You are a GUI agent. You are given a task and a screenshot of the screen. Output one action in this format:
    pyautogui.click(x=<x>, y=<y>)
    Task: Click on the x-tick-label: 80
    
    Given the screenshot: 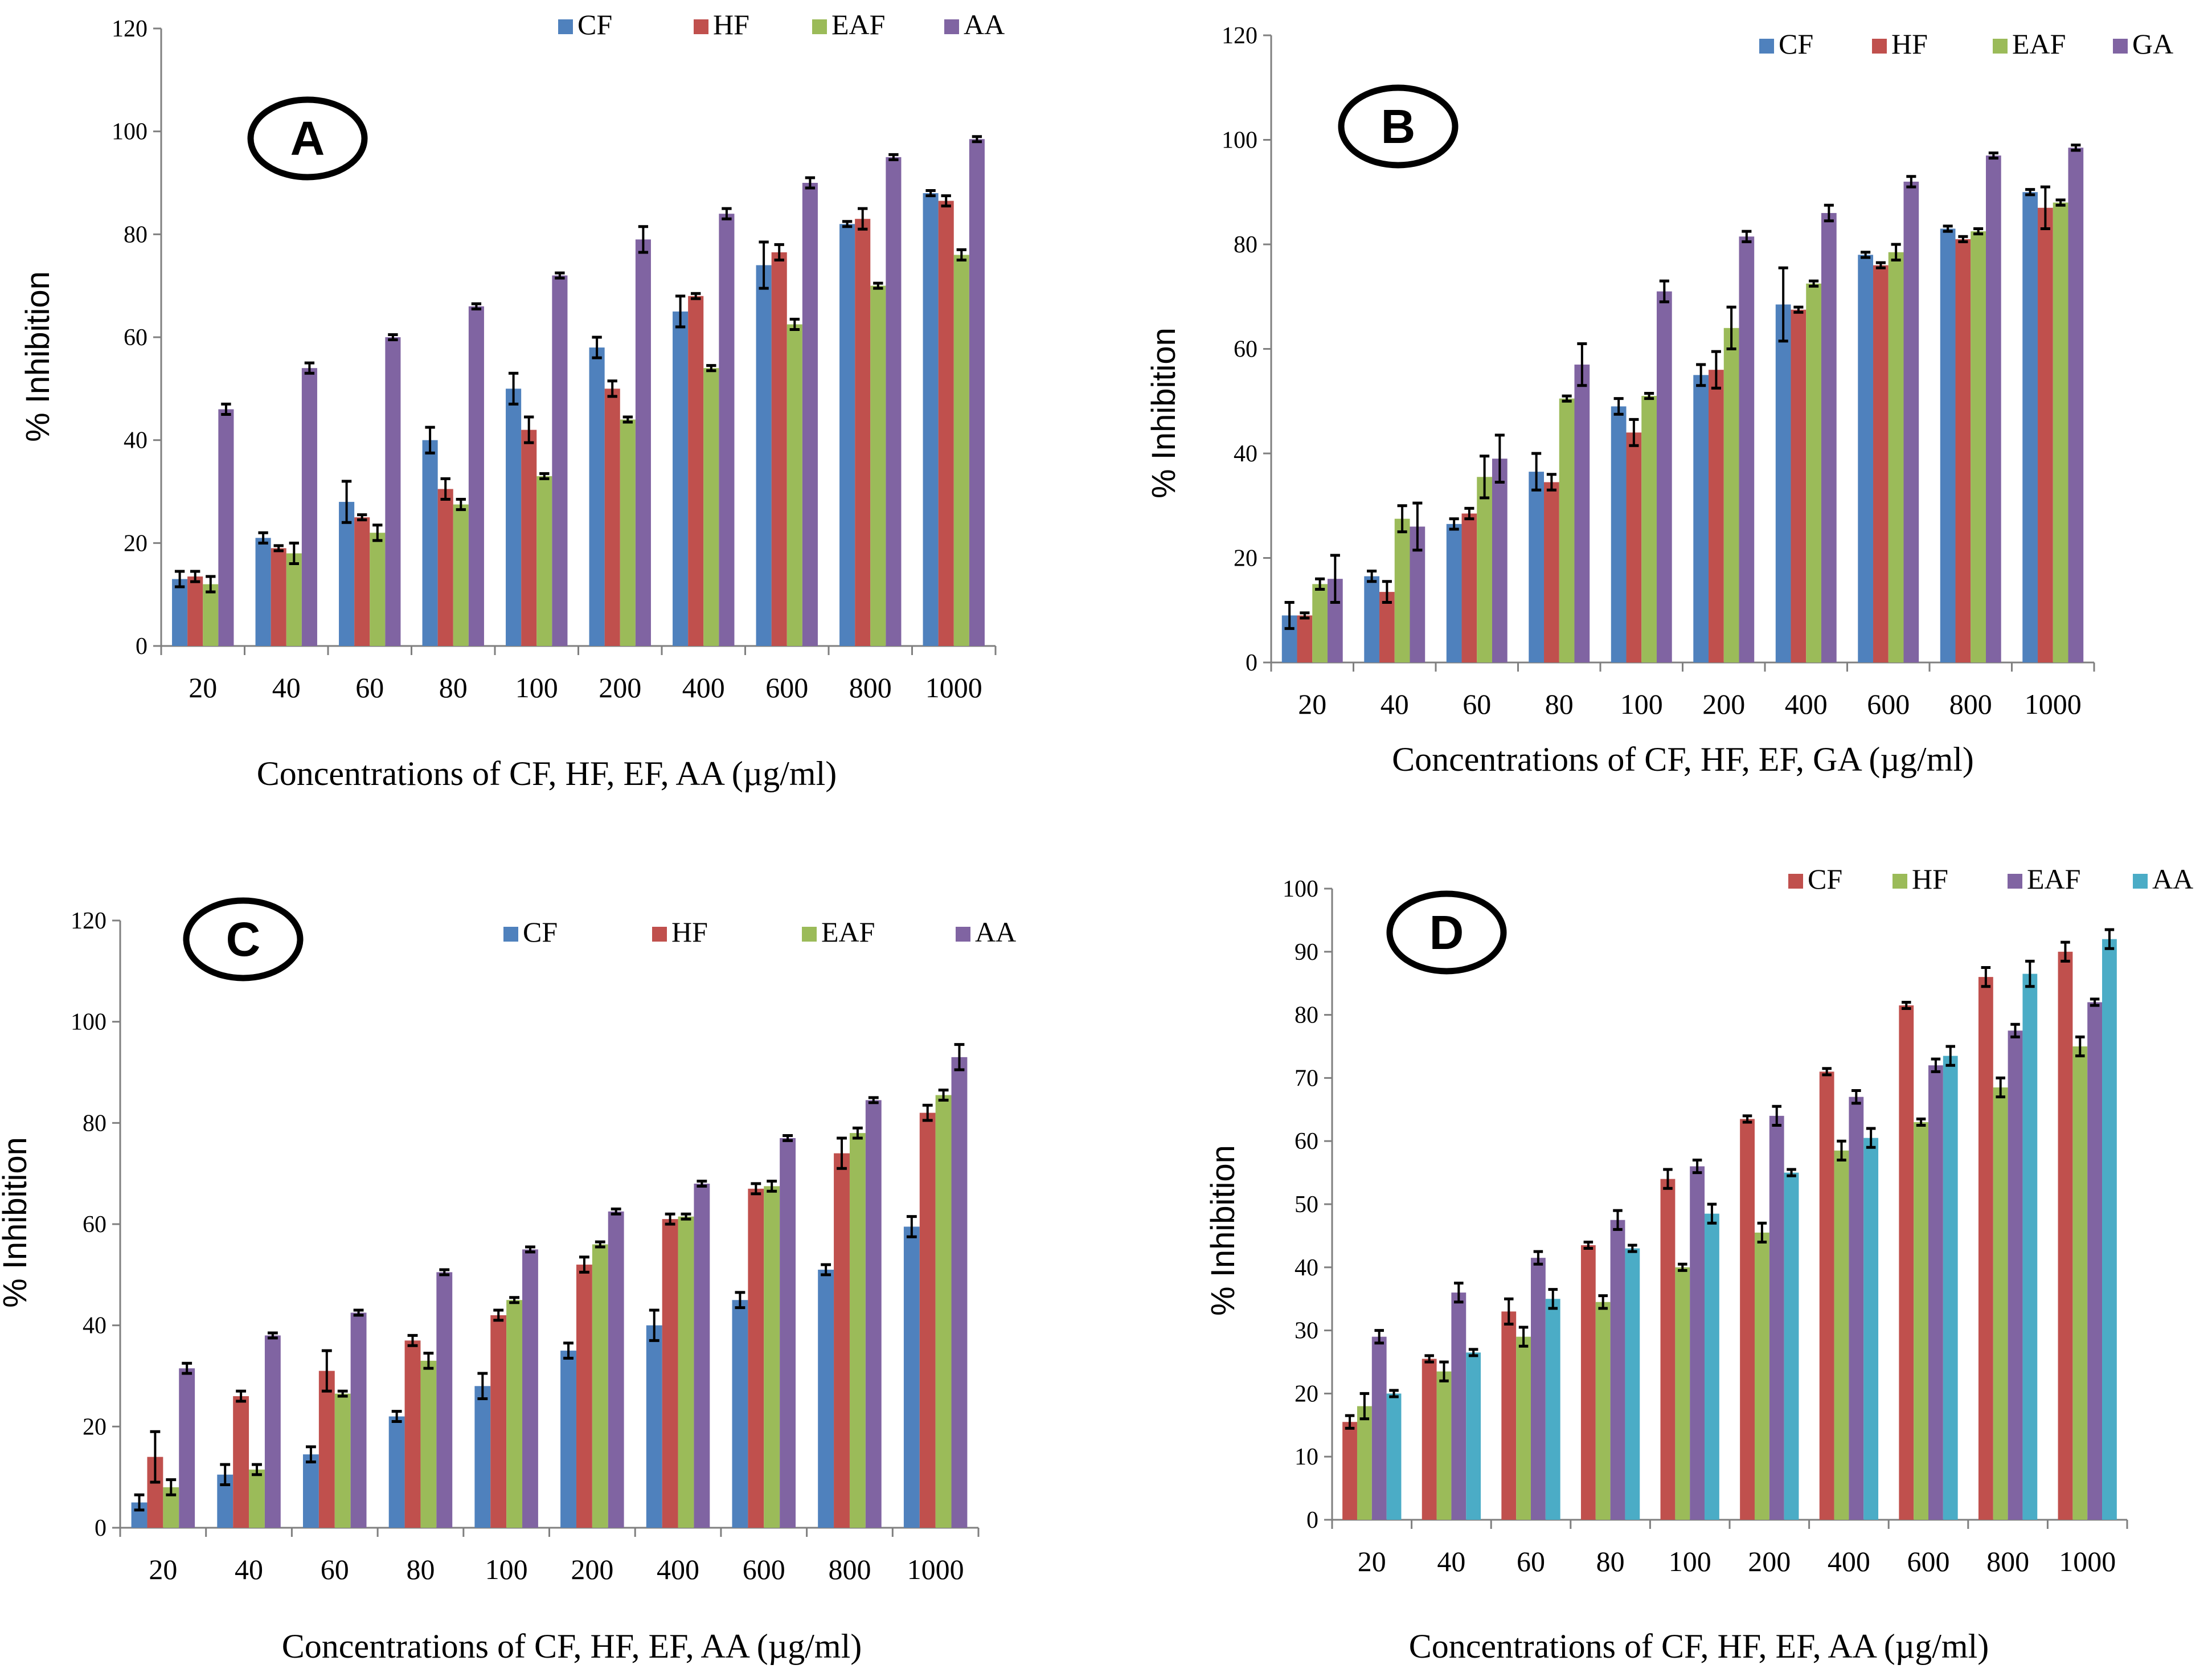 What is the action you would take?
    pyautogui.click(x=453, y=687)
    